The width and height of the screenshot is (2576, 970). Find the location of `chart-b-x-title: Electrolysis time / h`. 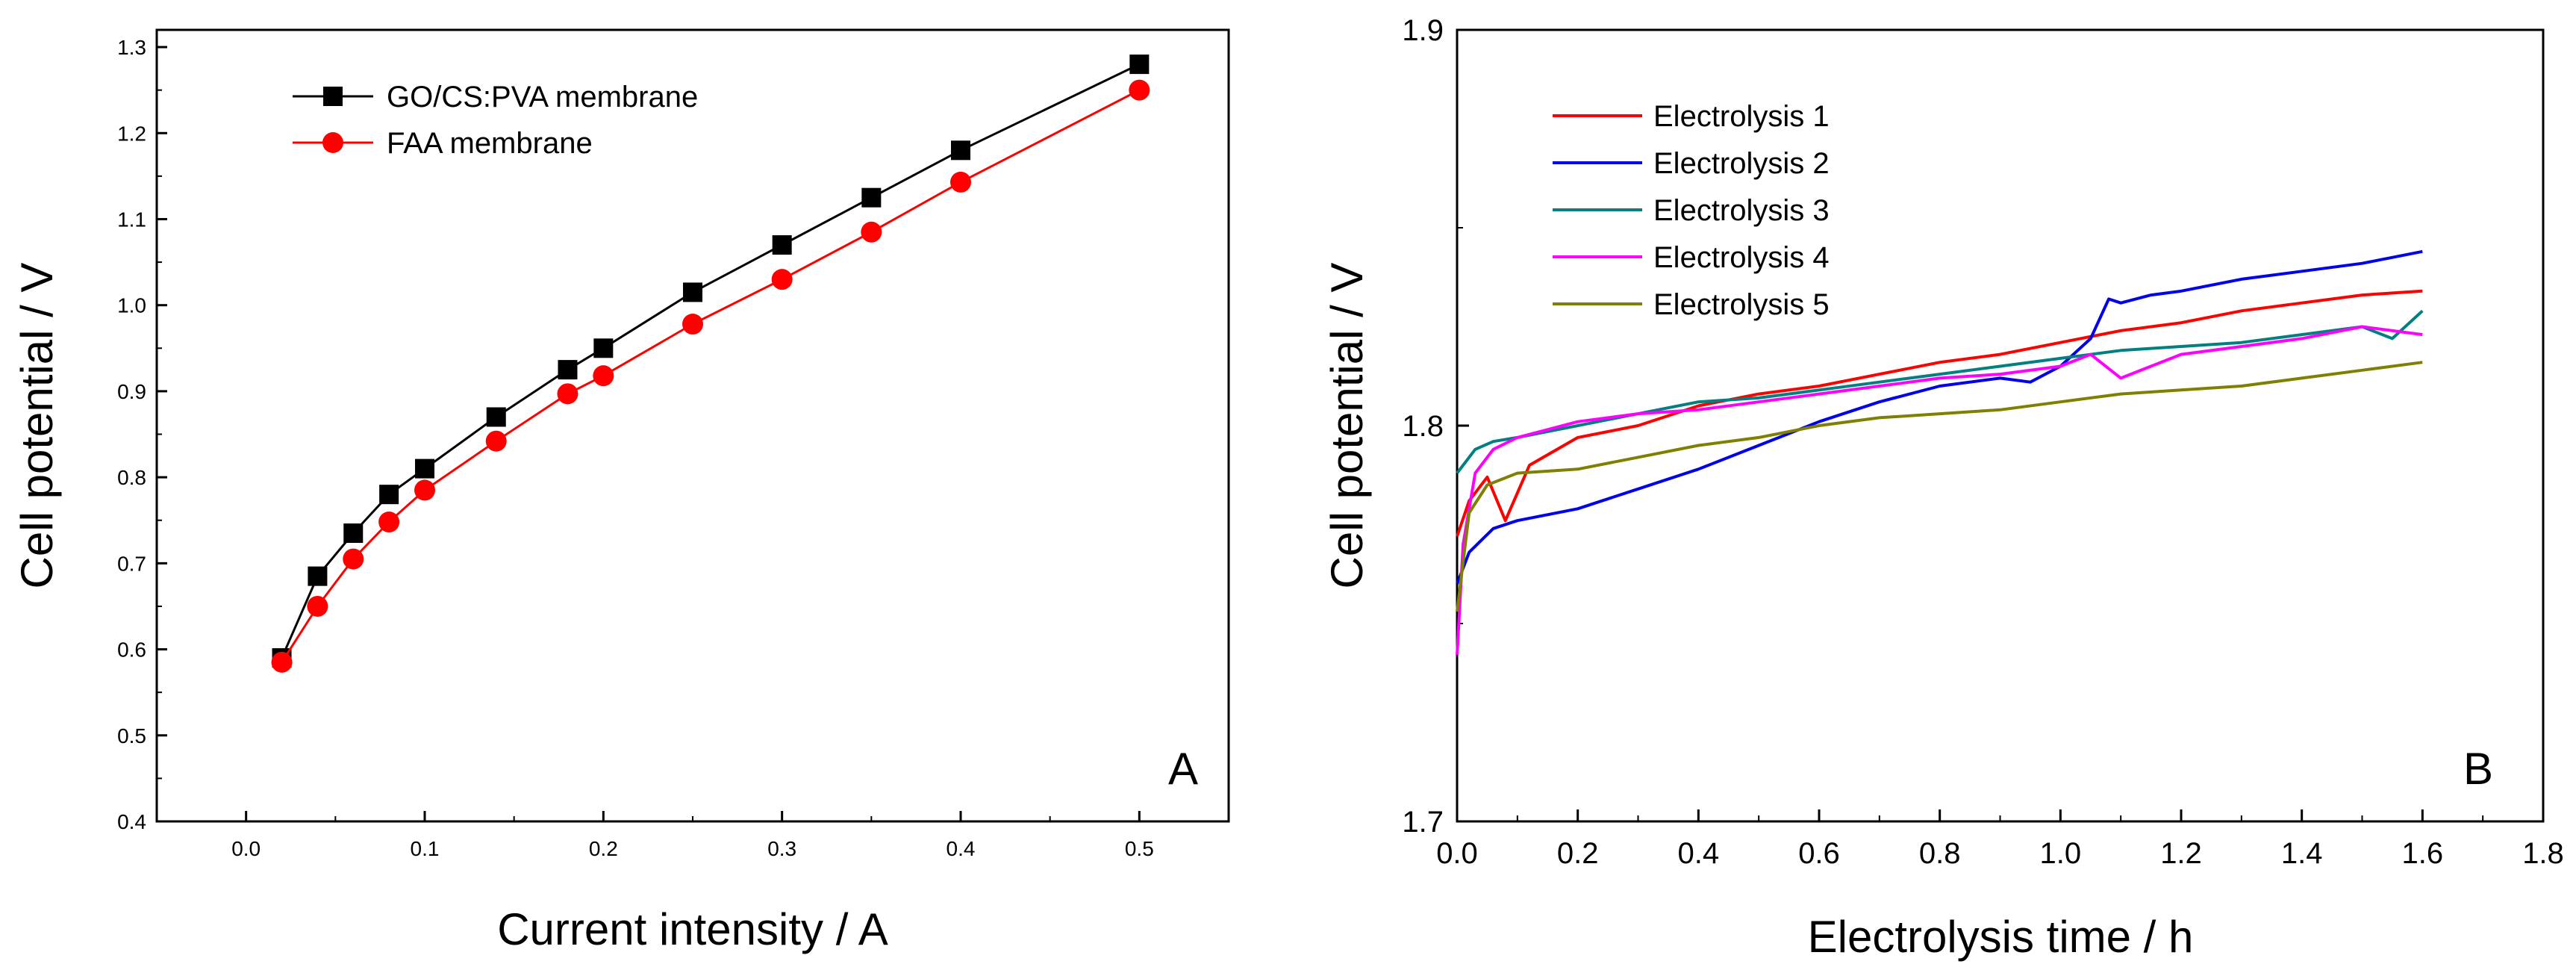

chart-b-x-title: Electrolysis time / h is located at coordinates (2001, 937).